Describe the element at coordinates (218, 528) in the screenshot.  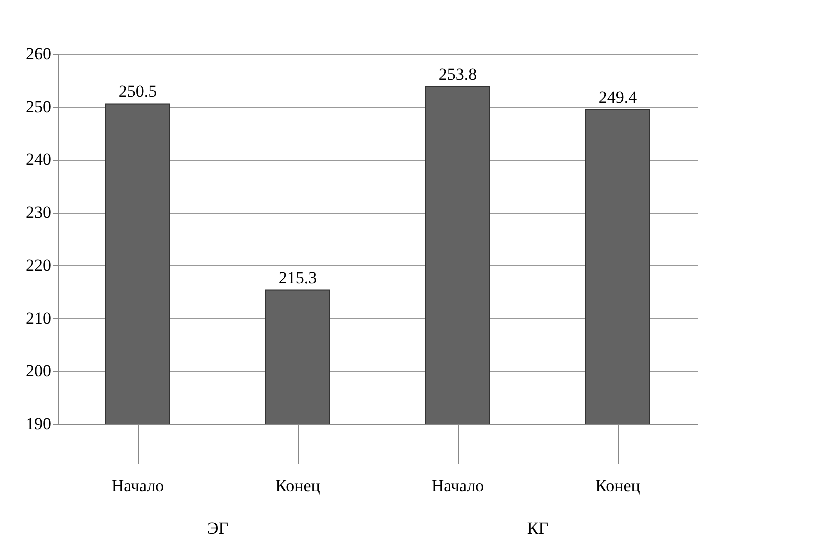
I see `text: ЭГ` at that location.